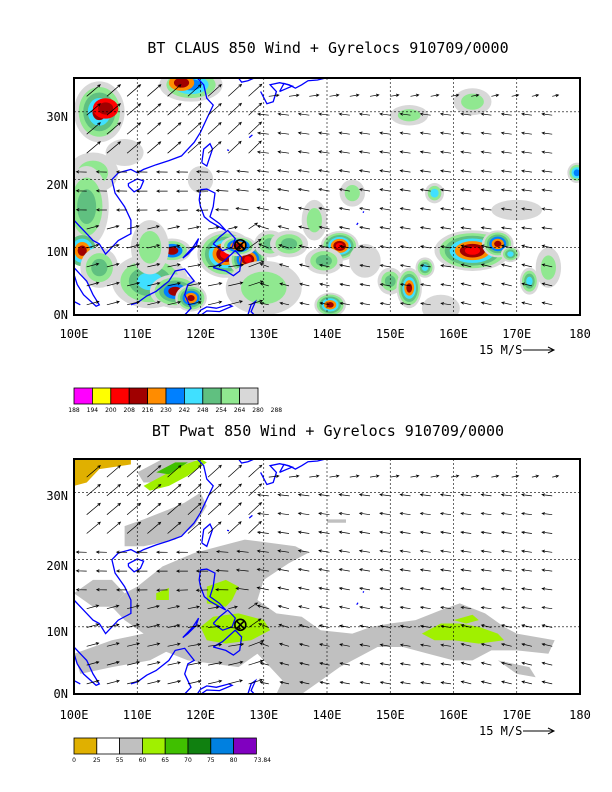  Describe the element at coordinates (137, 334) in the screenshot. I see `lon-label: 110E` at that location.